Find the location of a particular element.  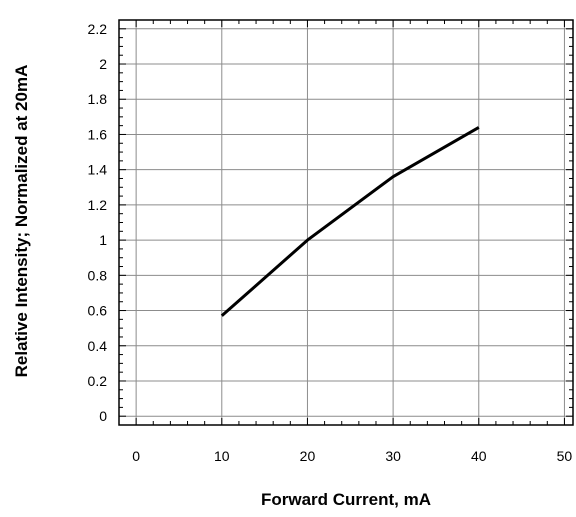

y-tick-labels: 0 0.2 0.4 0.6 0.8 1 1.2 1.4 1.6 1.8 2 2.2 is located at coordinates (98, 222).